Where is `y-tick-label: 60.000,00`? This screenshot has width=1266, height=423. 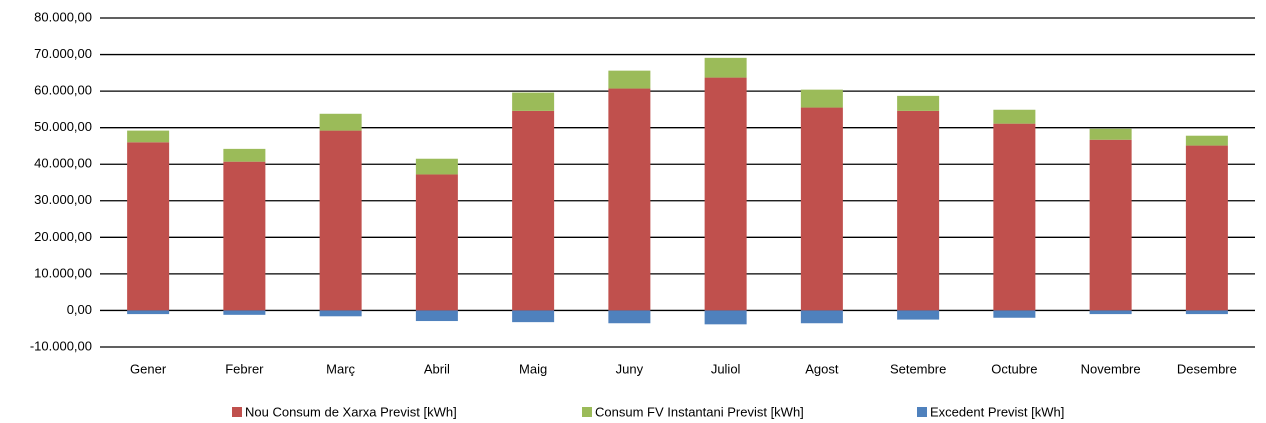 y-tick-label: 60.000,00 is located at coordinates (63, 90).